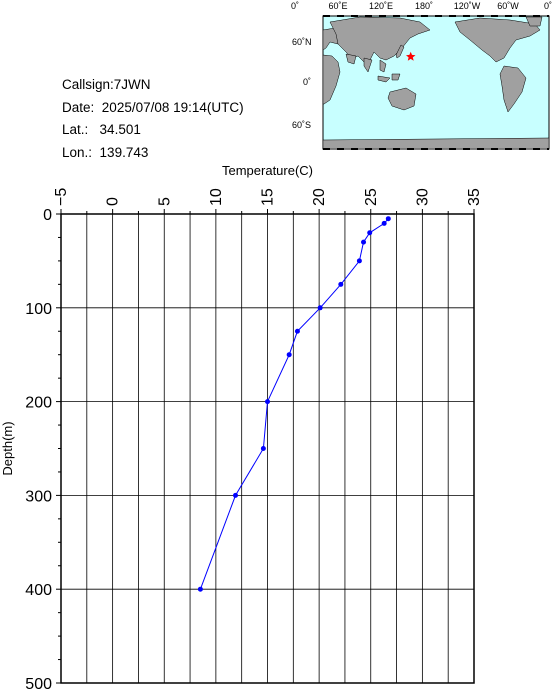  What do you see at coordinates (307, 82) in the screenshot?
I see `map-lat-label: 0˚` at bounding box center [307, 82].